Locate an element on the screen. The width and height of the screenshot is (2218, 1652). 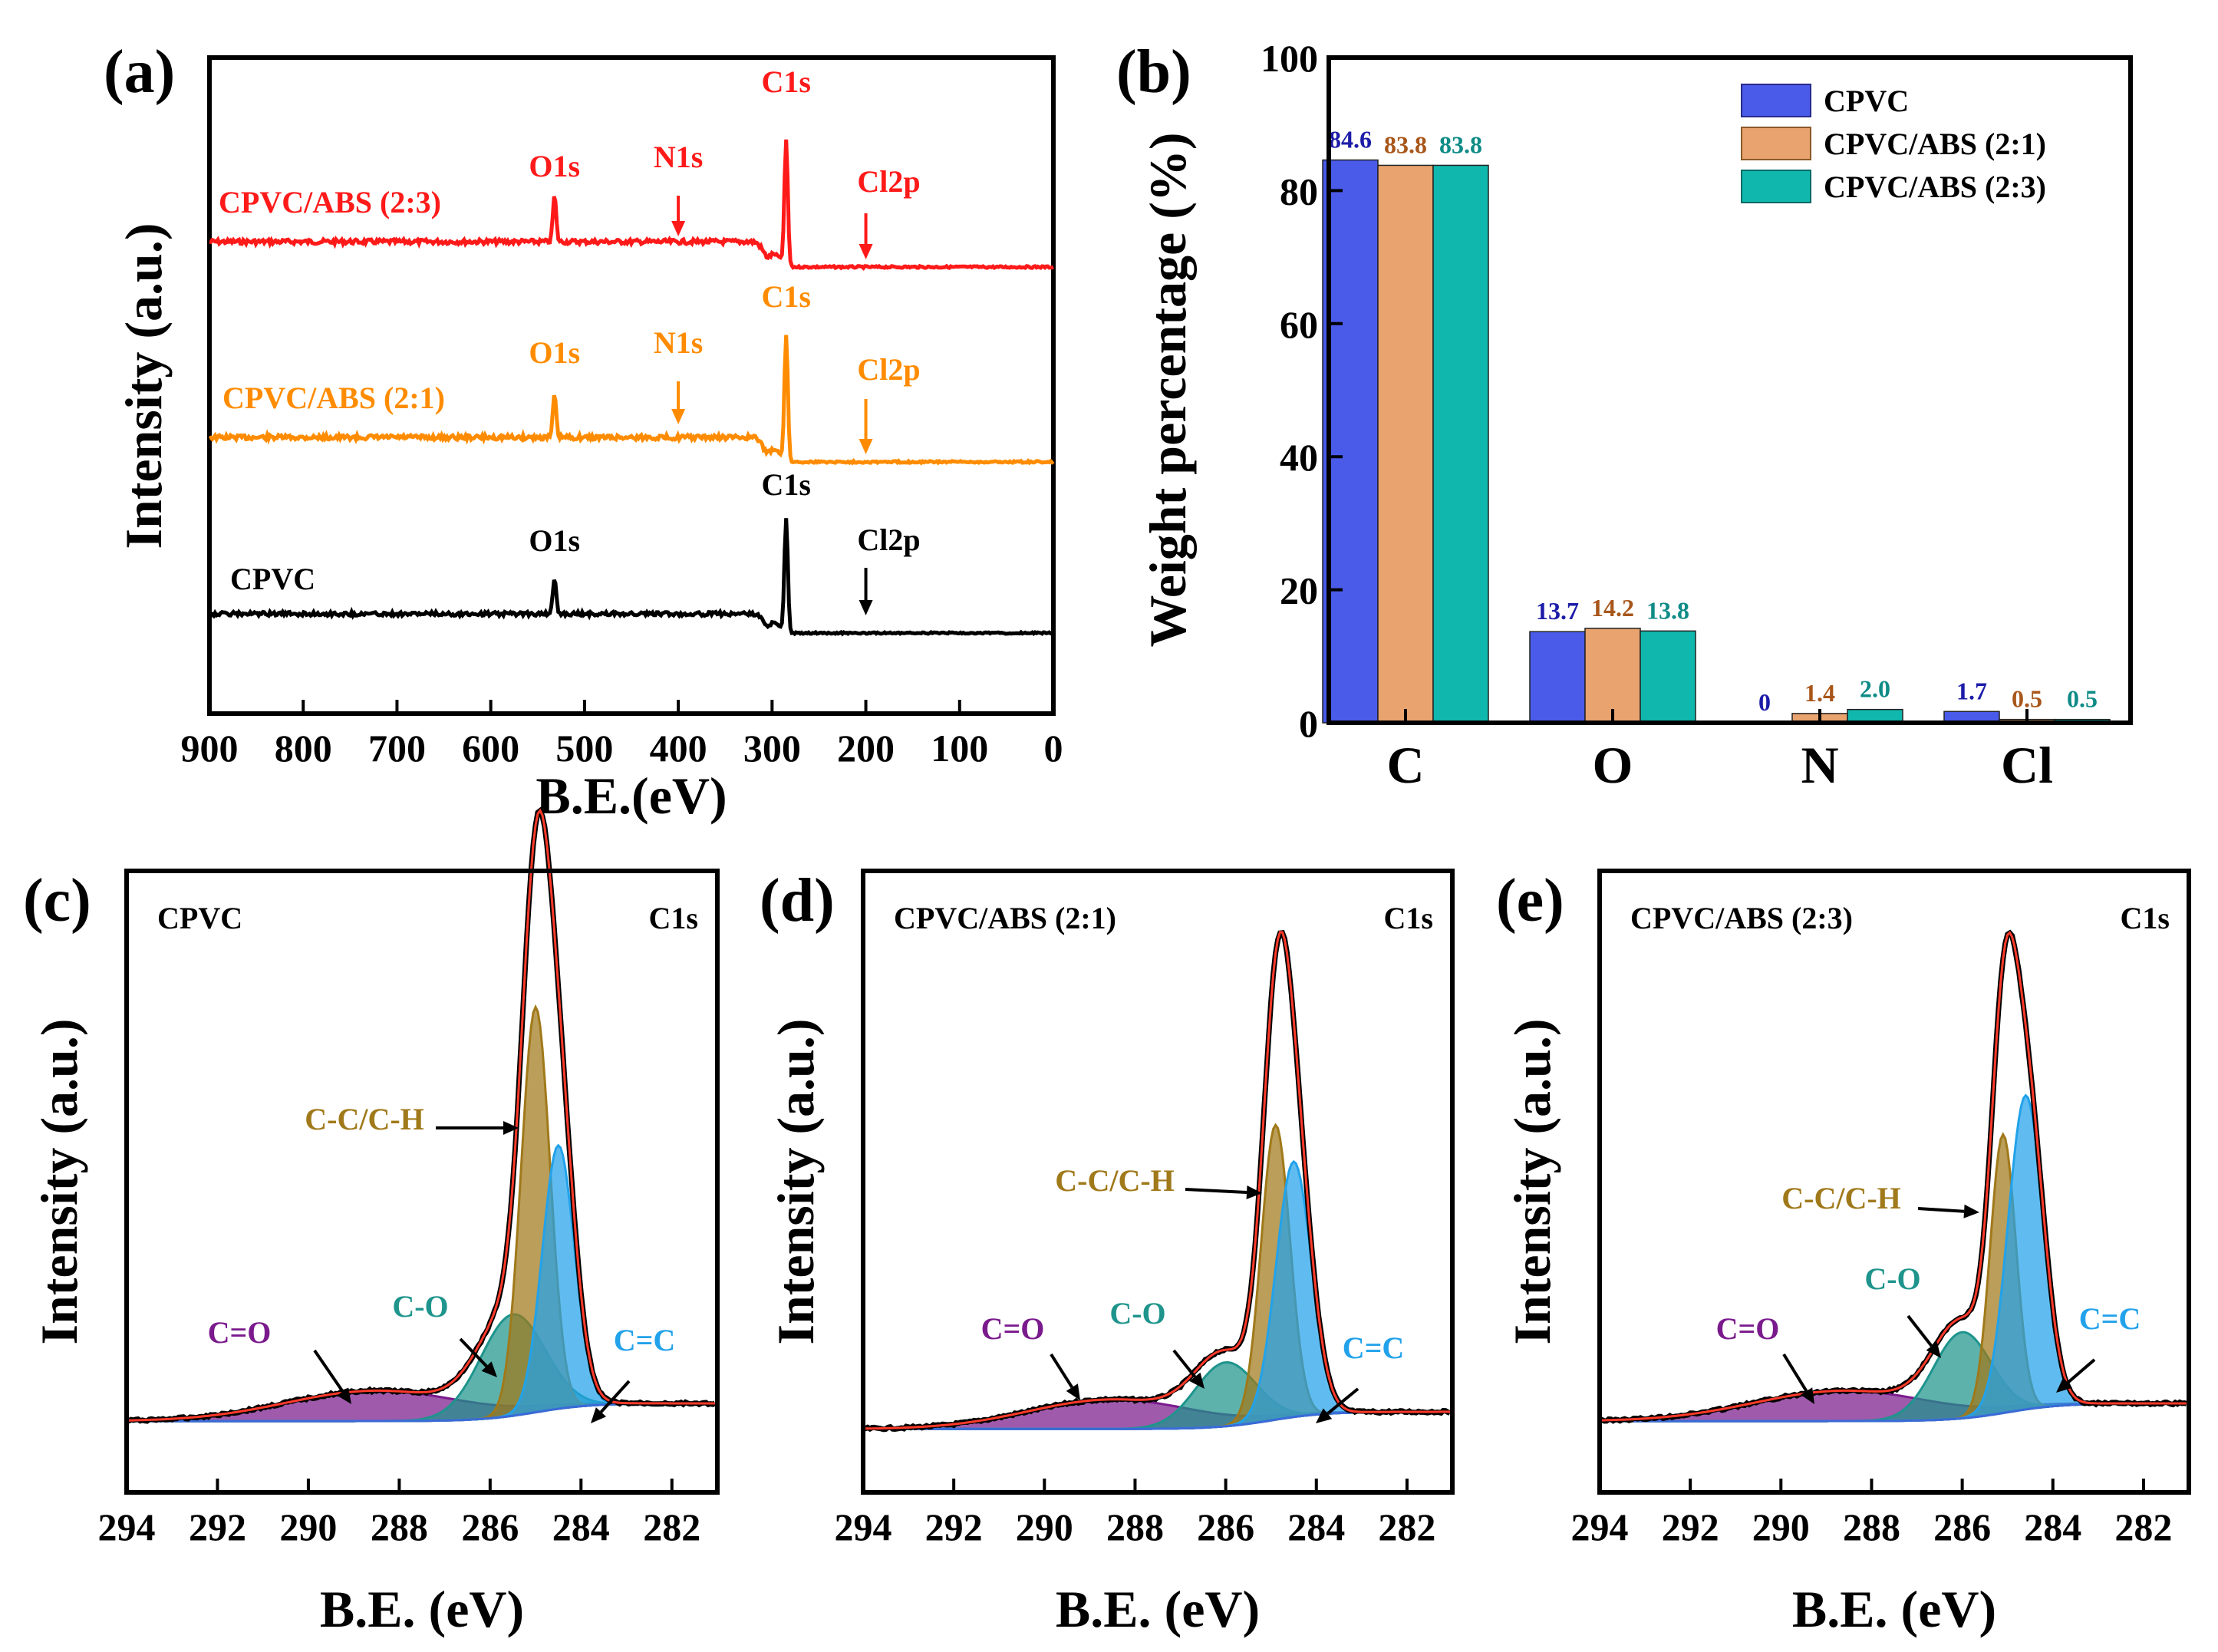
b-ytick-label: 40 is located at coordinates (1299, 457).